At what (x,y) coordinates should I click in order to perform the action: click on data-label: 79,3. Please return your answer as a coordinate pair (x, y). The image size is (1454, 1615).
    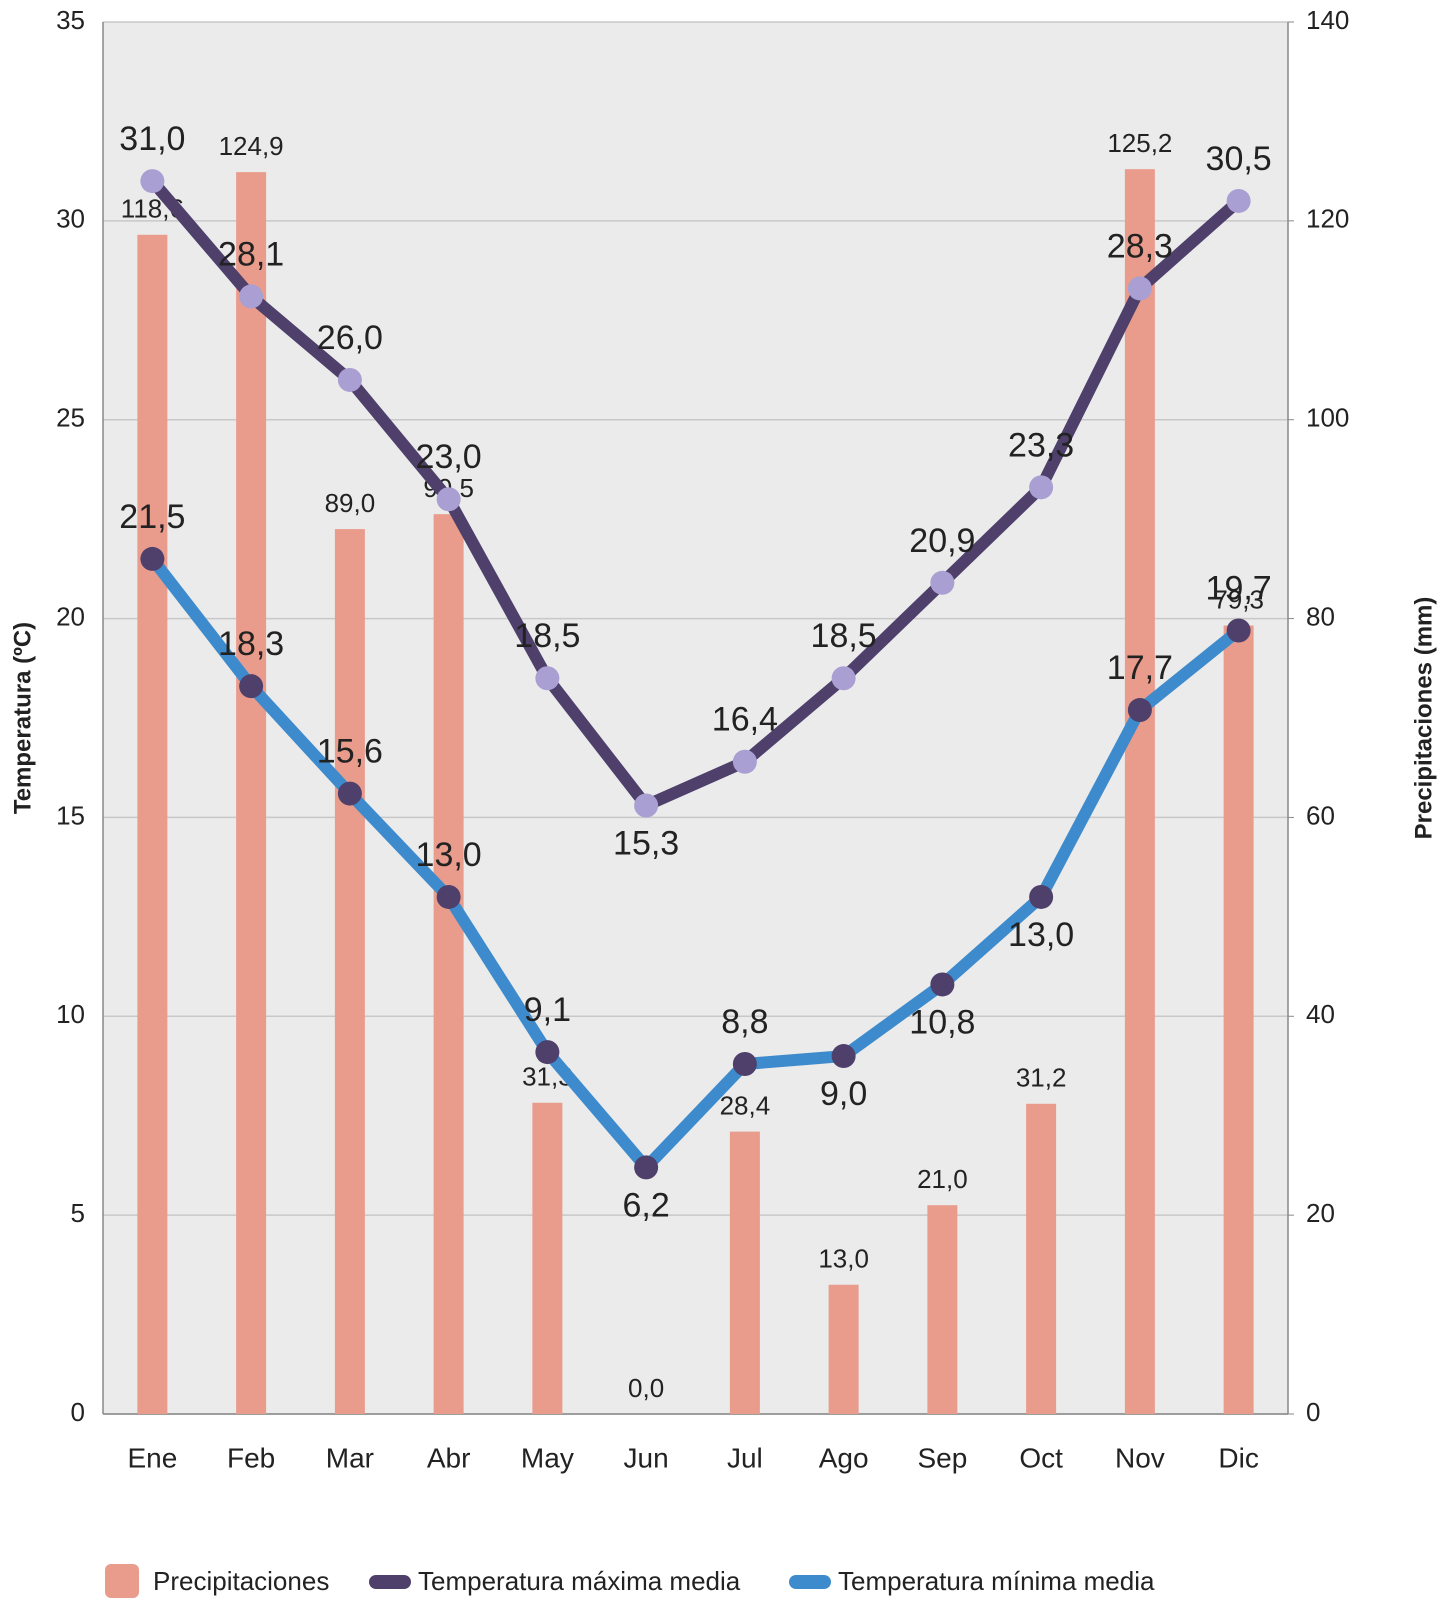
    Looking at the image, I should click on (1238, 599).